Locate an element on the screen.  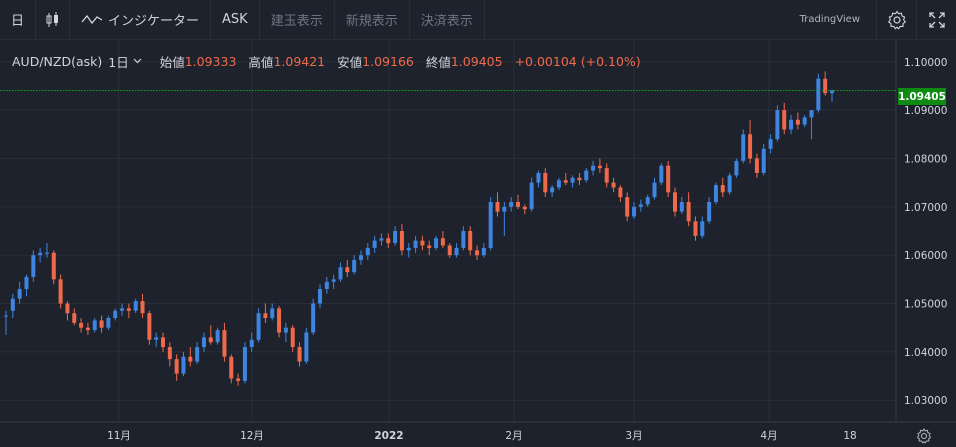
low-value: 1.09166 is located at coordinates (388, 61).